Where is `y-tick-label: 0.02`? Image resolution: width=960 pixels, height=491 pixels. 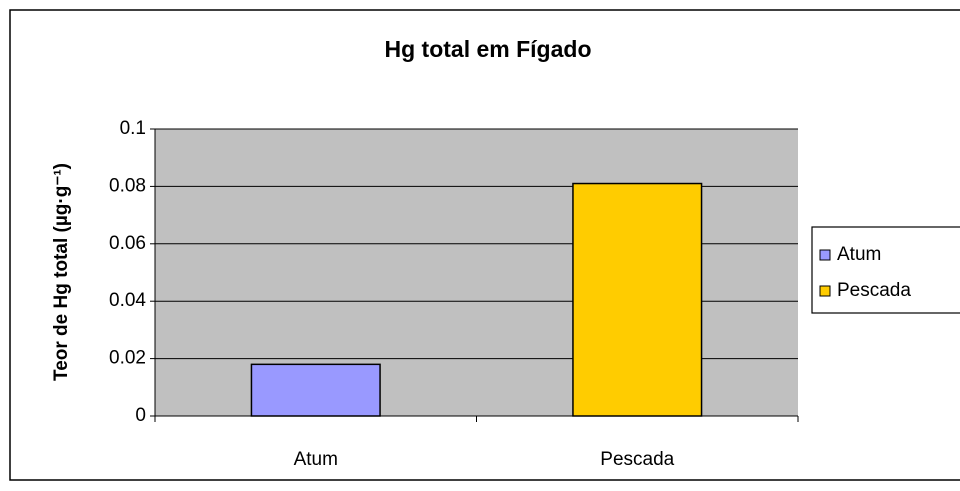
y-tick-label: 0.02 is located at coordinates (127, 358).